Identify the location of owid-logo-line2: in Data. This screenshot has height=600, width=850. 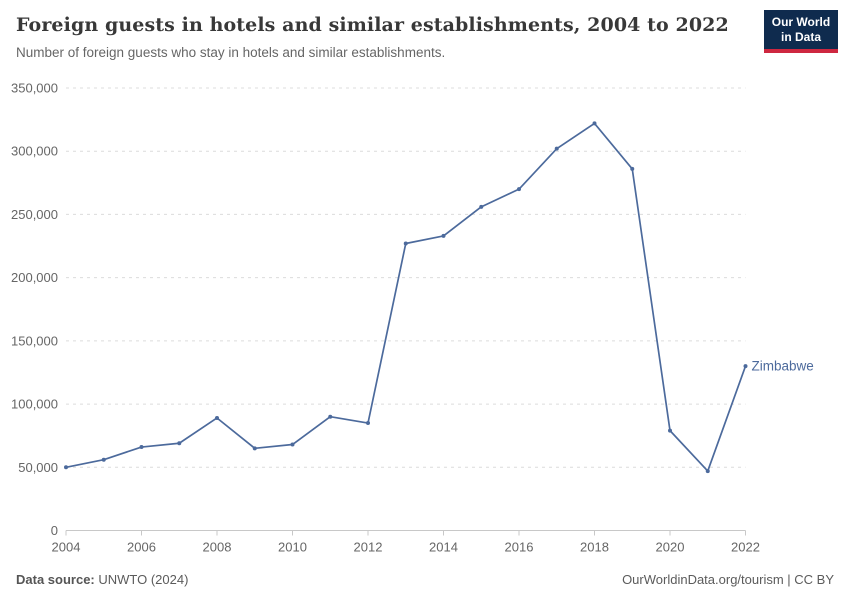
(800, 37).